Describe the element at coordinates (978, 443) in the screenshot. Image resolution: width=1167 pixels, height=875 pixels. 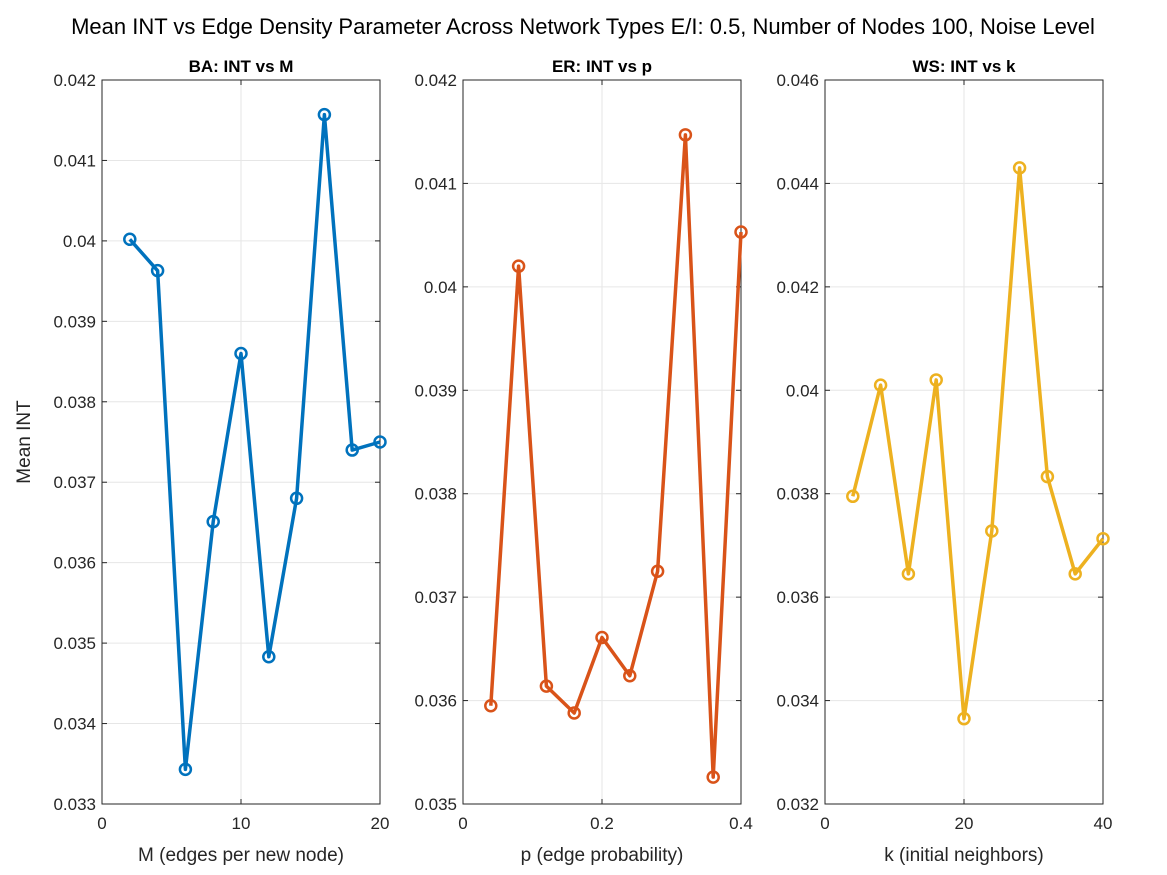
I see `series-line` at that location.